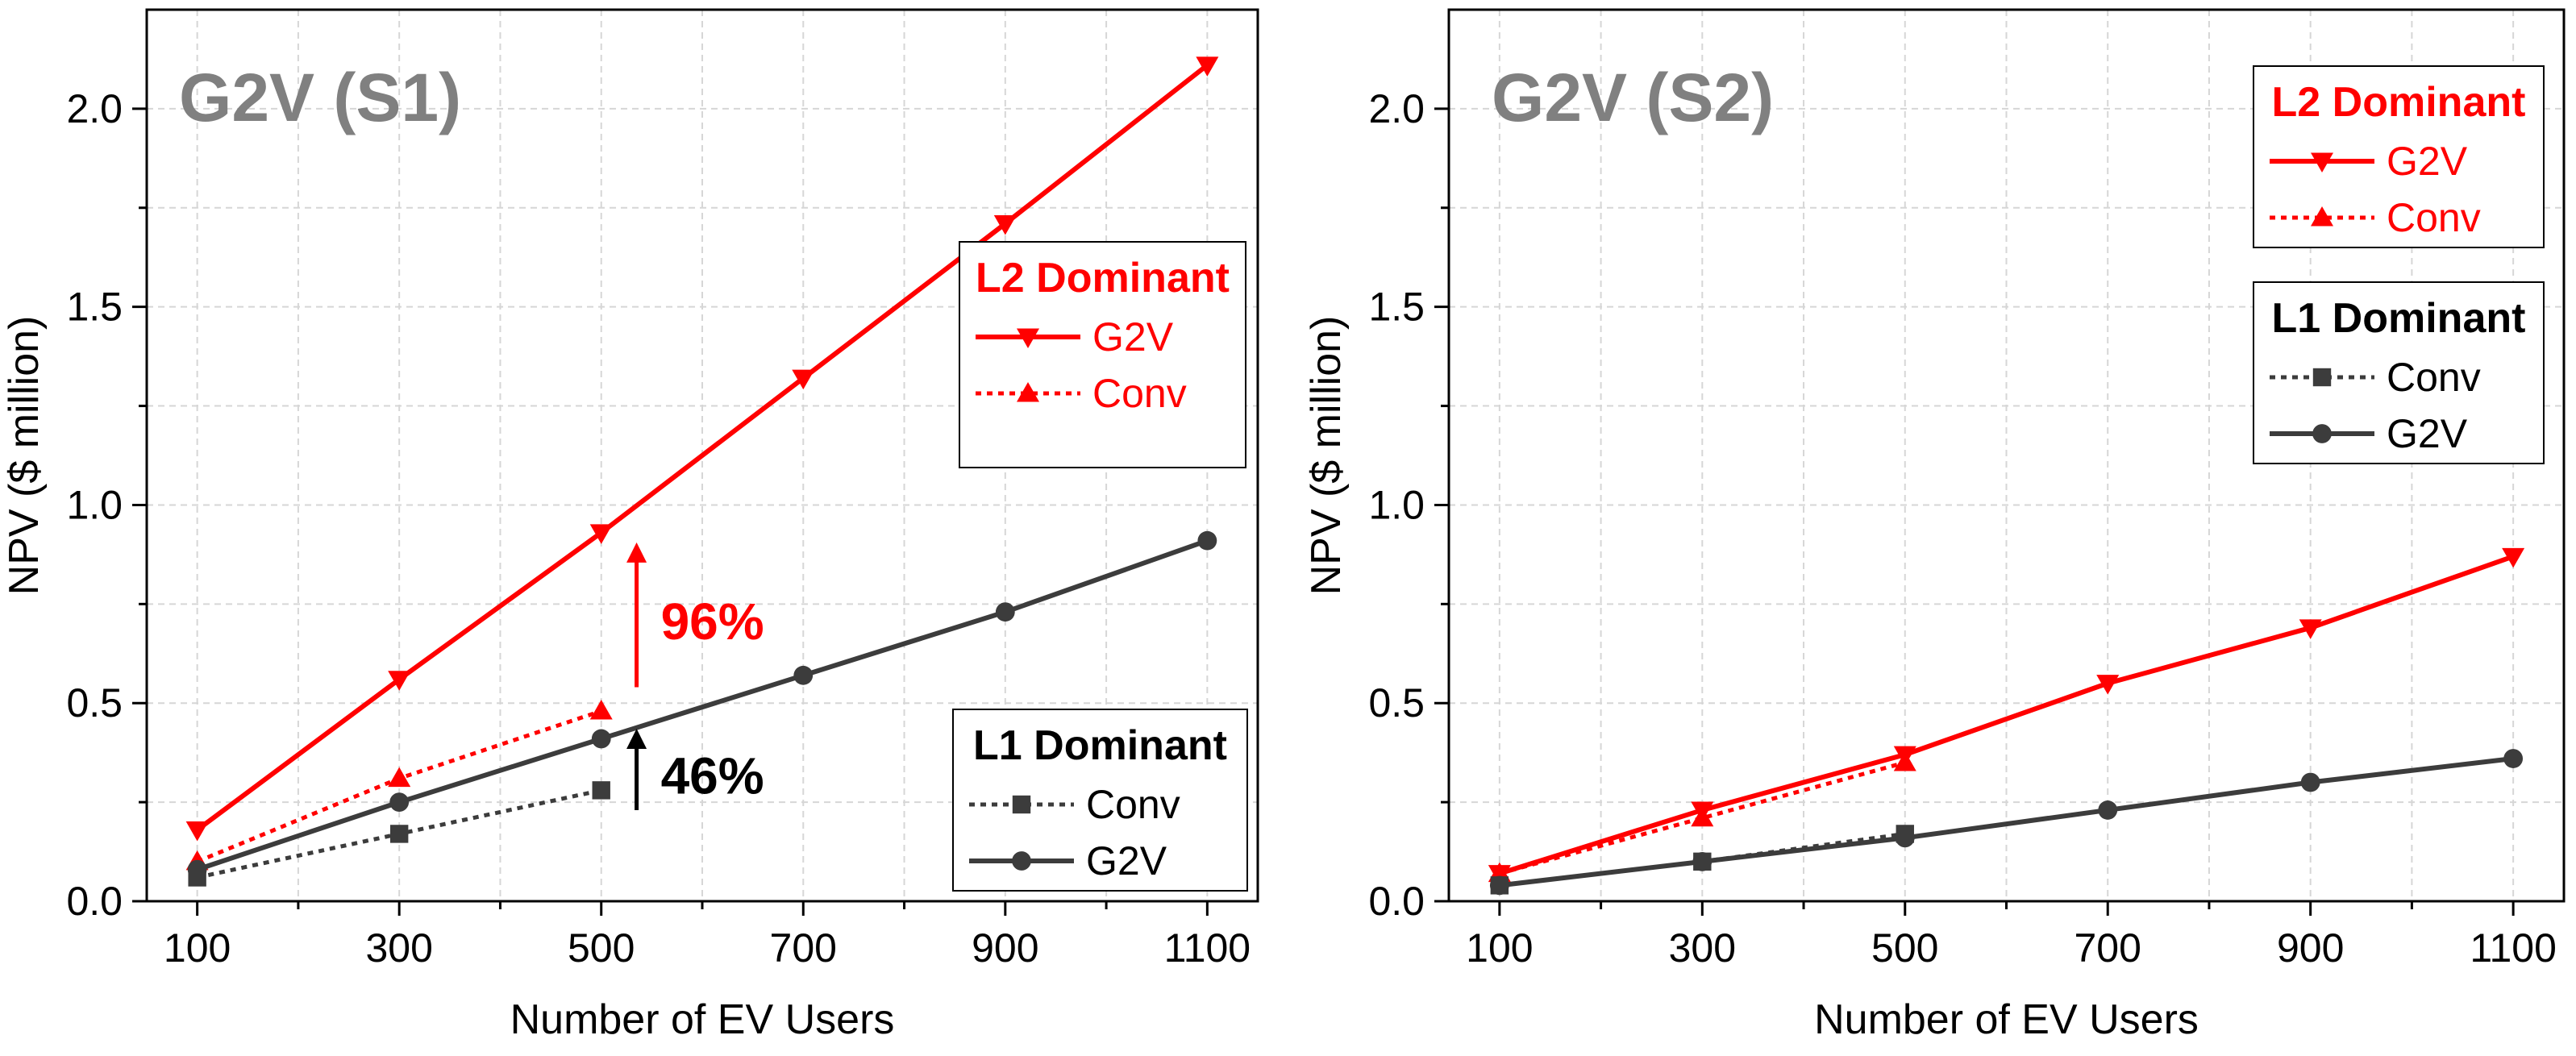 The image size is (2576, 1056). Describe the element at coordinates (320, 97) in the screenshot. I see `panel-title: G2V (S1)` at that location.